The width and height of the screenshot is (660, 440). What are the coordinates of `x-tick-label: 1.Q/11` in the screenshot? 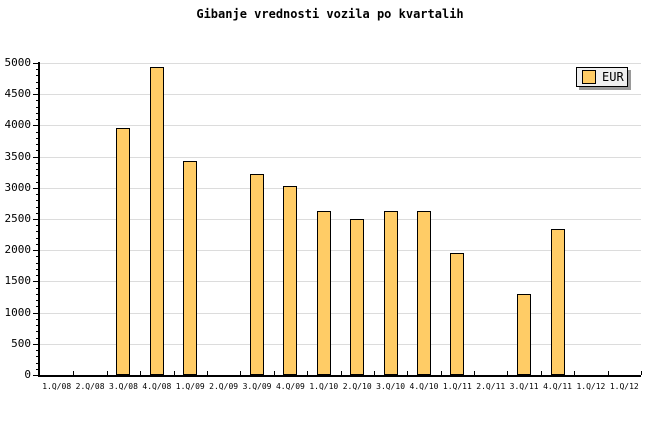 It's located at (457, 386).